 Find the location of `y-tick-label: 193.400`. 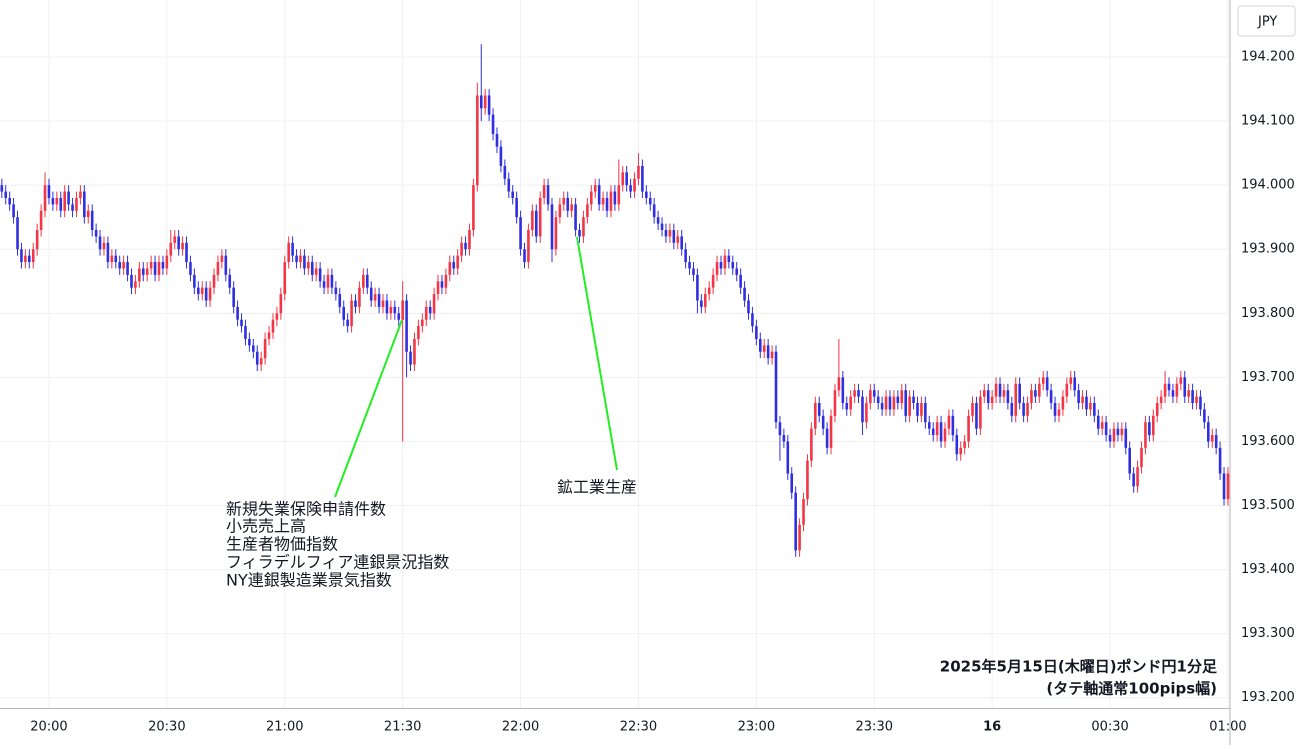

y-tick-label: 193.400 is located at coordinates (1268, 569).